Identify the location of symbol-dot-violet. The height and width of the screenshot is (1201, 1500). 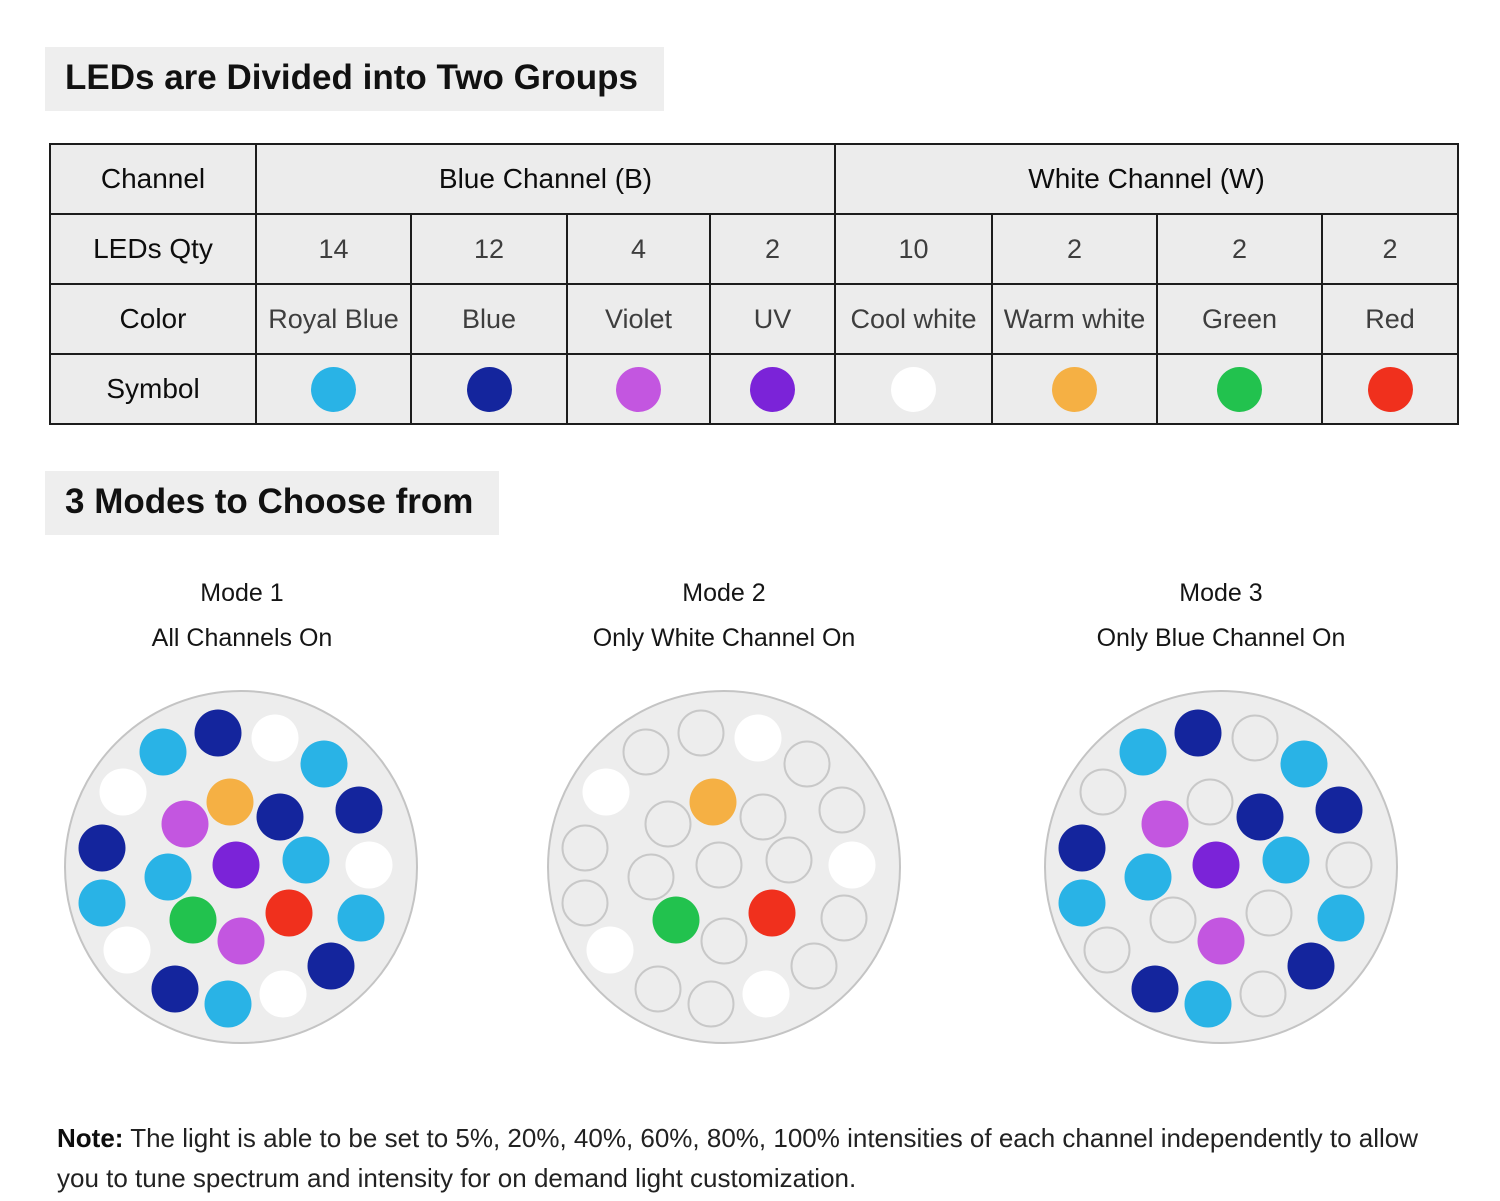
(638, 389).